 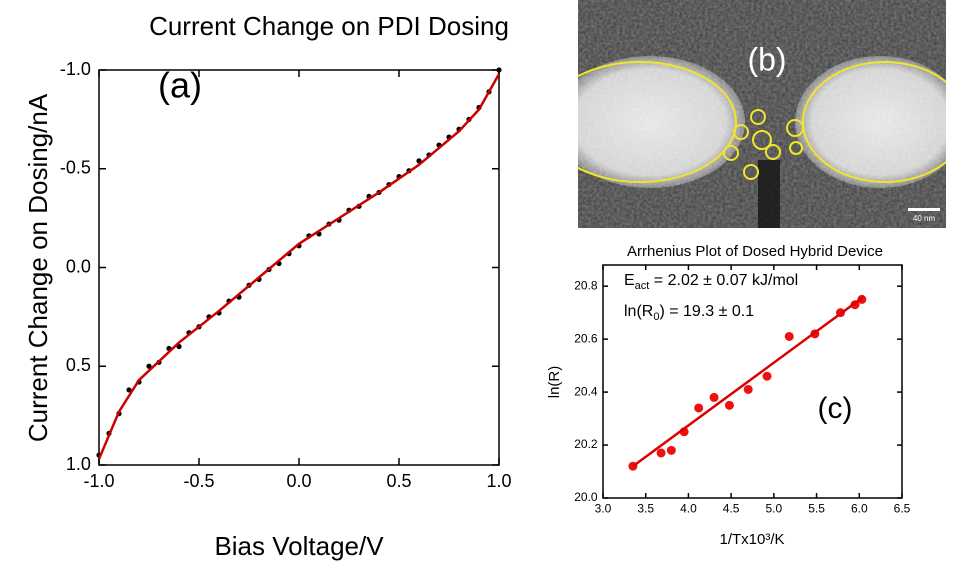 What do you see at coordinates (642, 286) in the screenshot?
I see `annotation-subscript: act` at bounding box center [642, 286].